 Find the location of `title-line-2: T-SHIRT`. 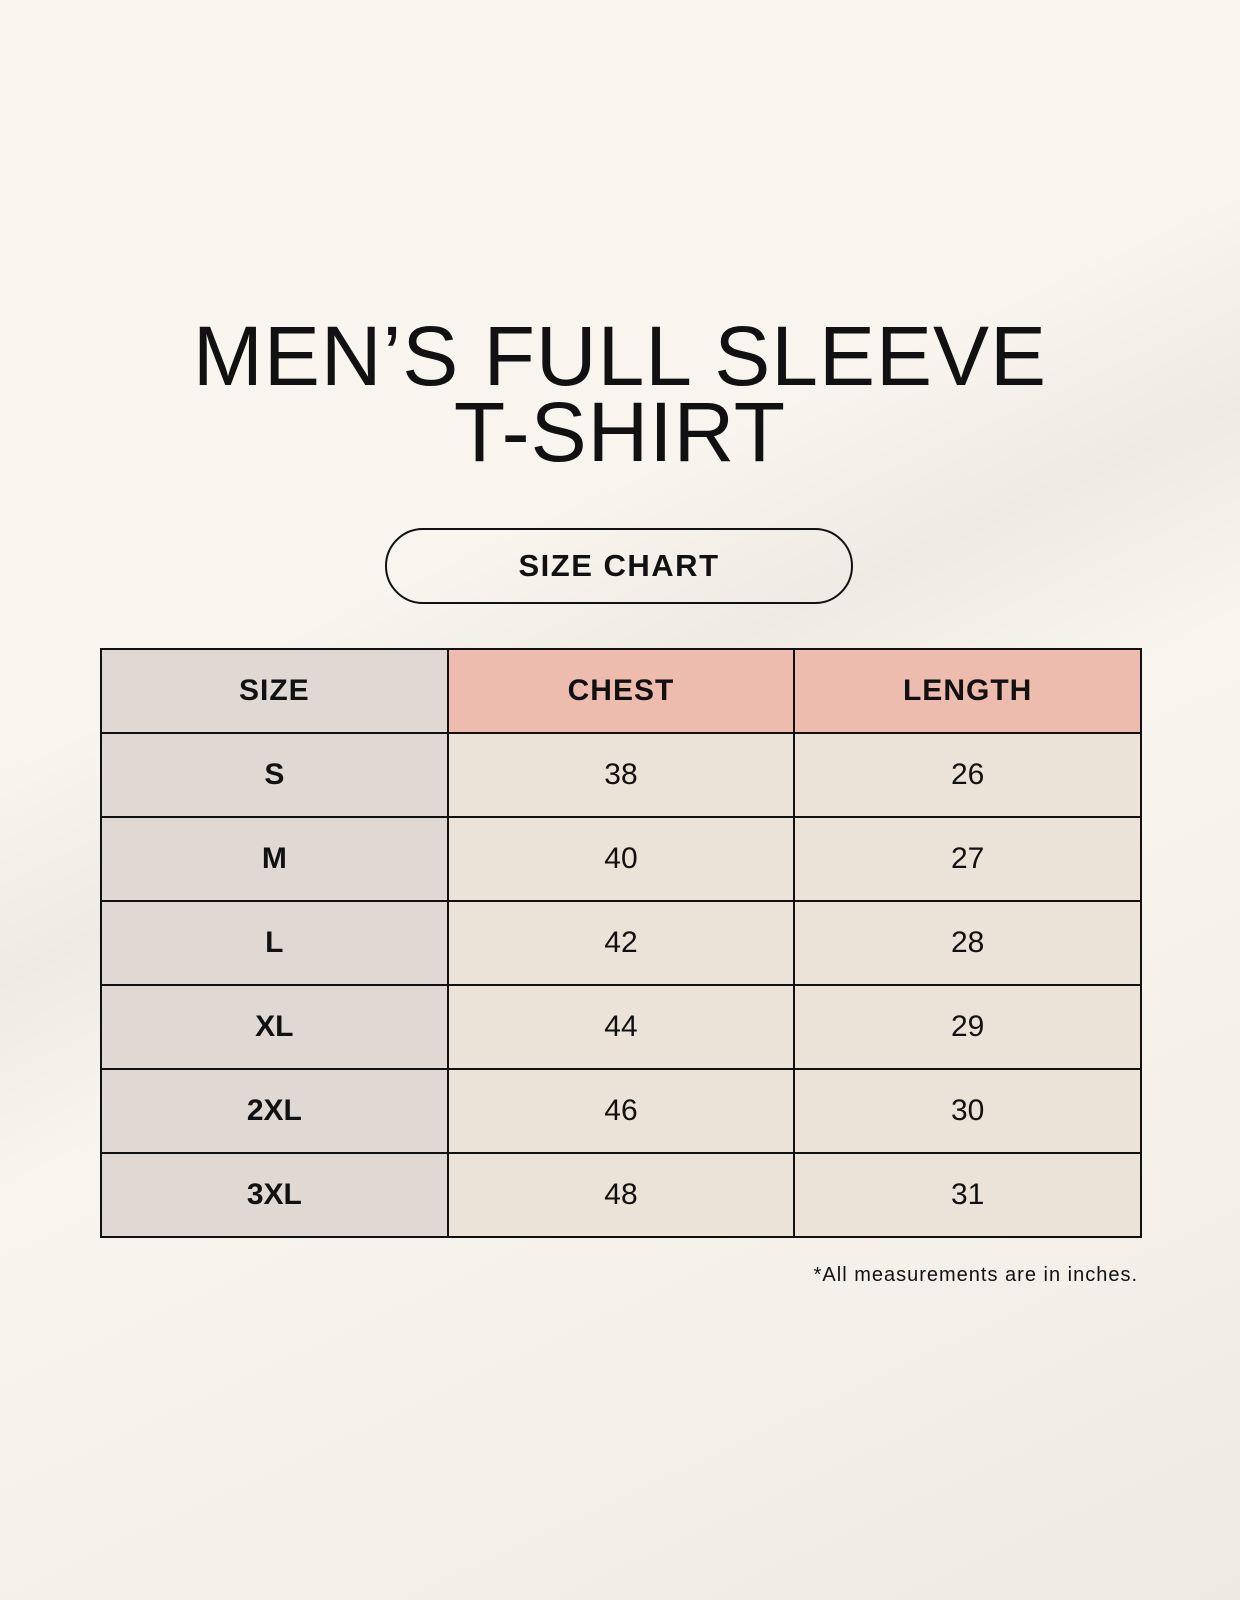

title-line-2: T-SHIRT is located at coordinates (620, 432).